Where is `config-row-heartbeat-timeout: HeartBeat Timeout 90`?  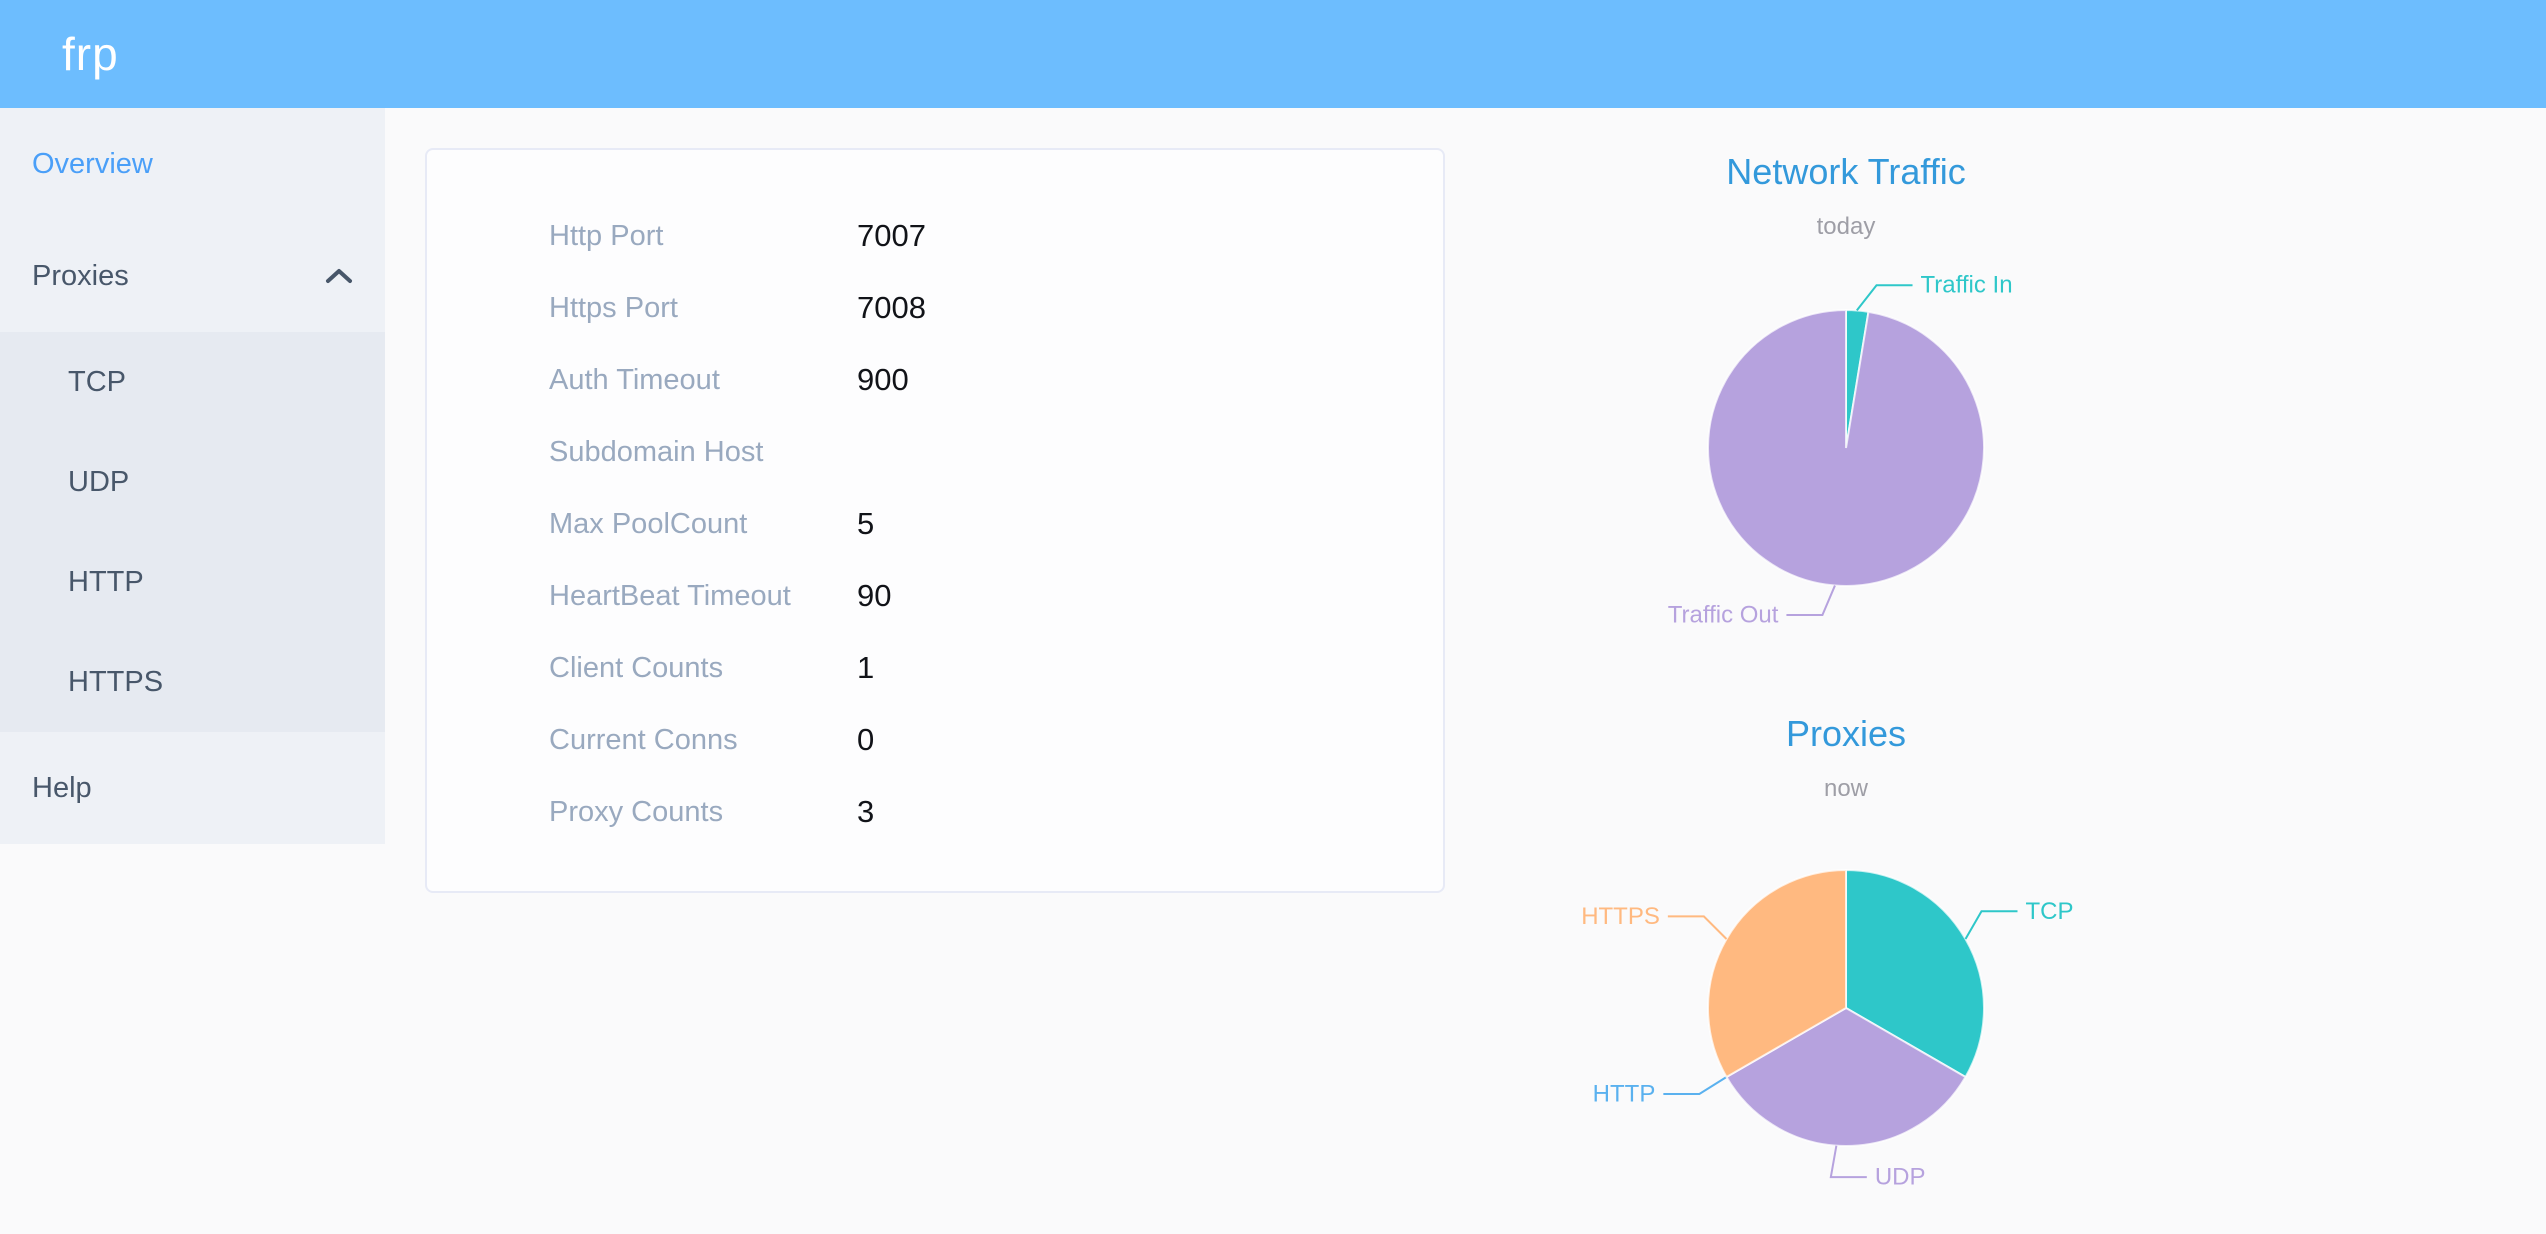
config-row-heartbeat-timeout: HeartBeat Timeout 90 is located at coordinates (935, 596).